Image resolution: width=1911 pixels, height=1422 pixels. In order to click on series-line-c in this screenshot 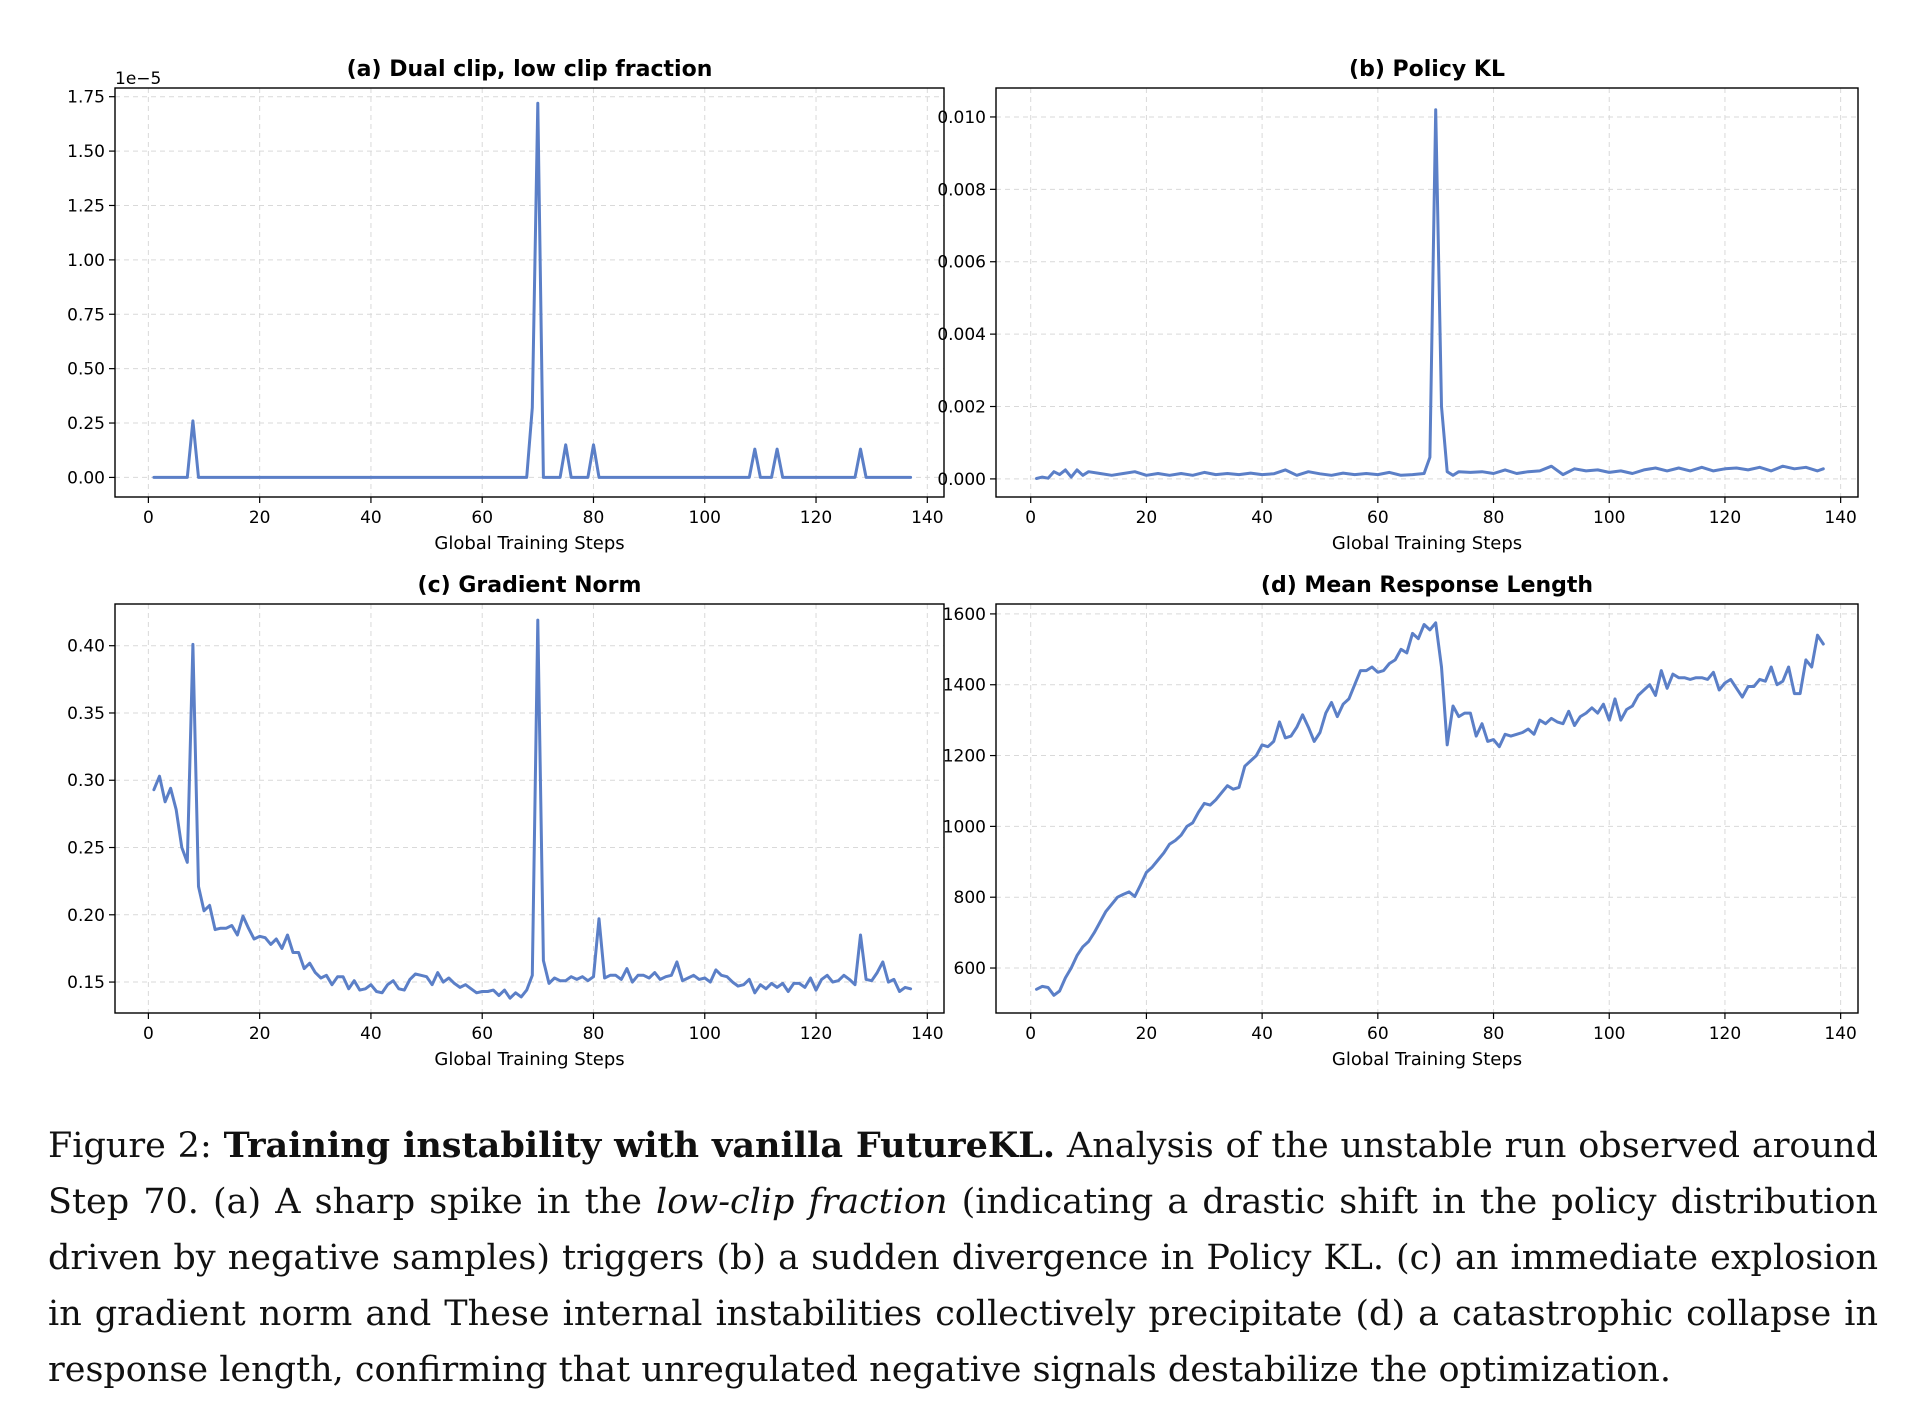, I will do `click(532, 809)`.